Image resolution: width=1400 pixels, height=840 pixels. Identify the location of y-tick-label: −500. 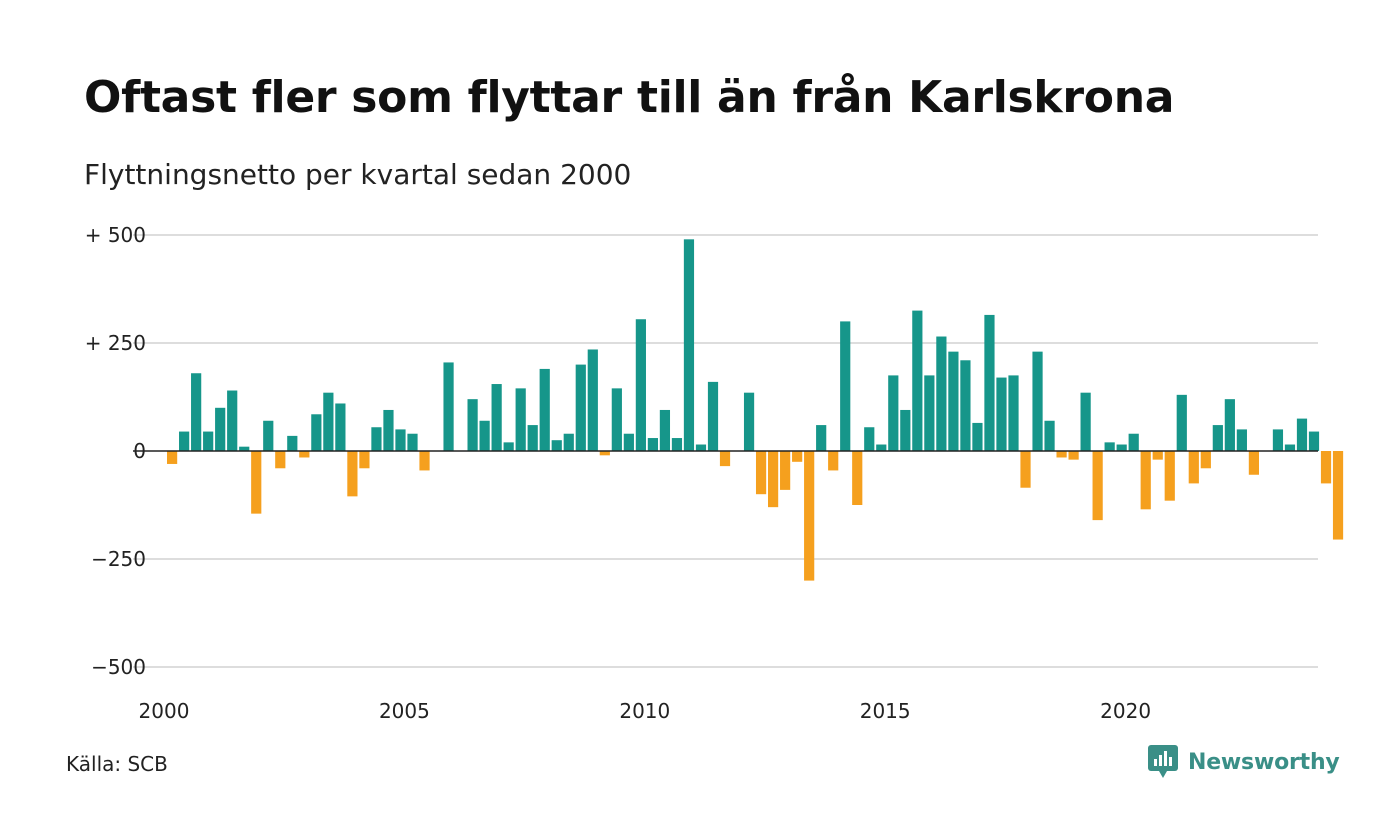
(118, 667).